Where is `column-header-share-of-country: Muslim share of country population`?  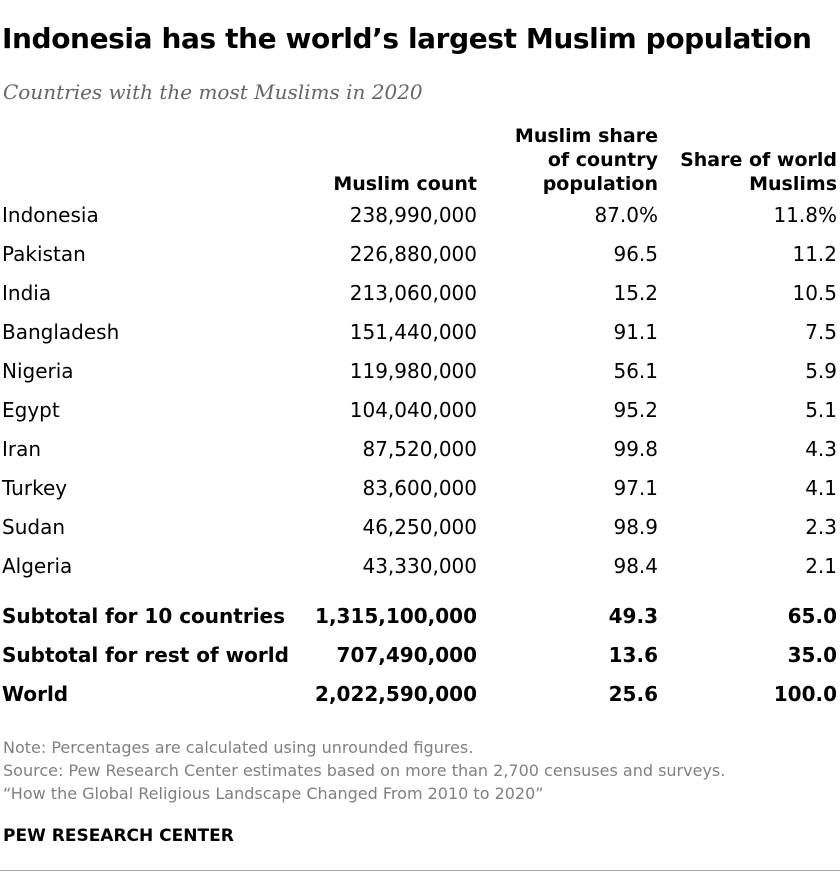
column-header-share-of-country: Muslim share of country population is located at coordinates (568, 160).